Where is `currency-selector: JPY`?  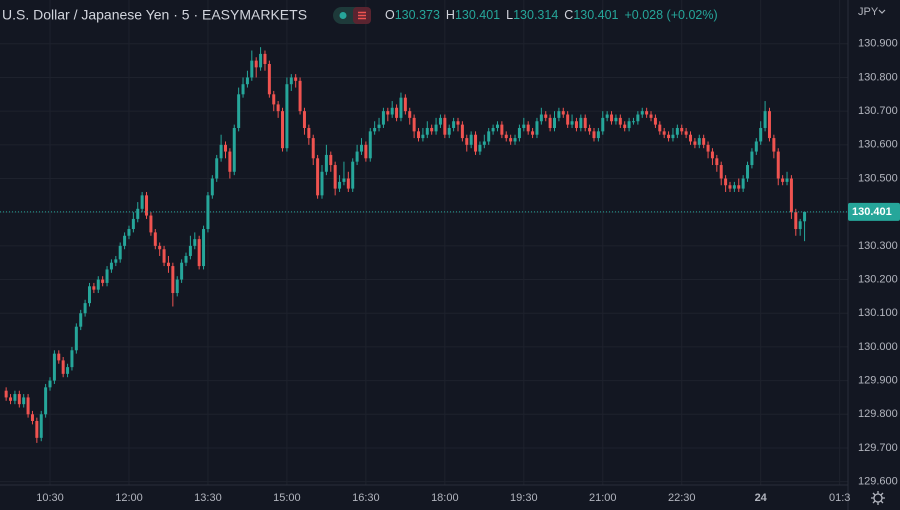
currency-selector: JPY is located at coordinates (872, 12).